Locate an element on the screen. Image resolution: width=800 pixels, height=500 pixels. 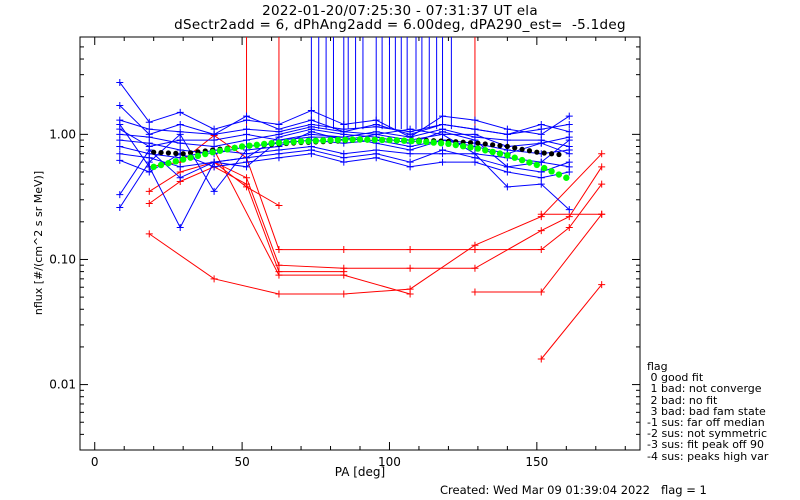
x-tick-label: 150 is located at coordinates (536, 462).